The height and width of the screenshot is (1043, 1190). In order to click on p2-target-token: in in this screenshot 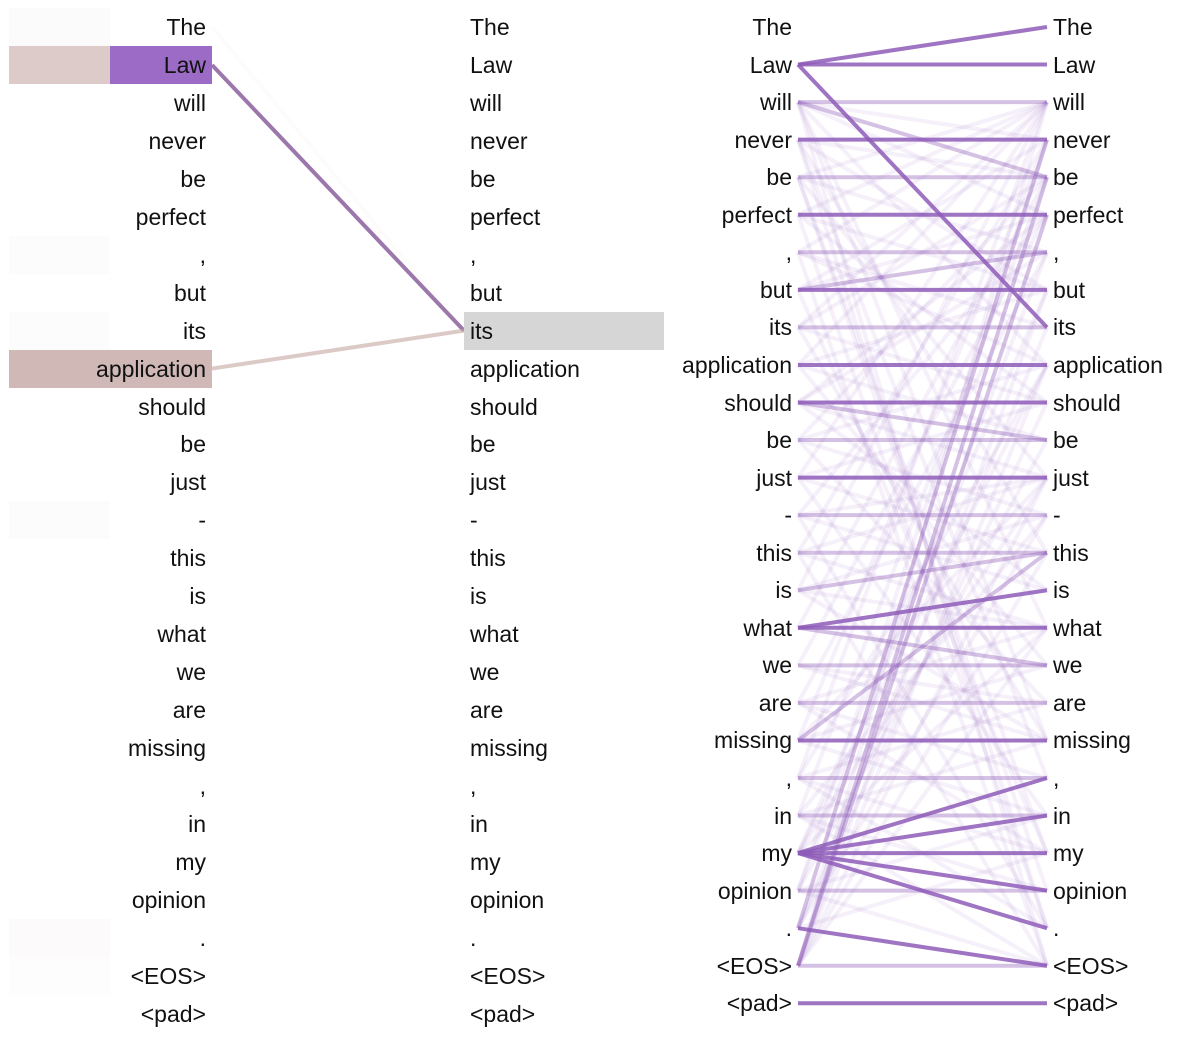, I will do `click(1062, 815)`.